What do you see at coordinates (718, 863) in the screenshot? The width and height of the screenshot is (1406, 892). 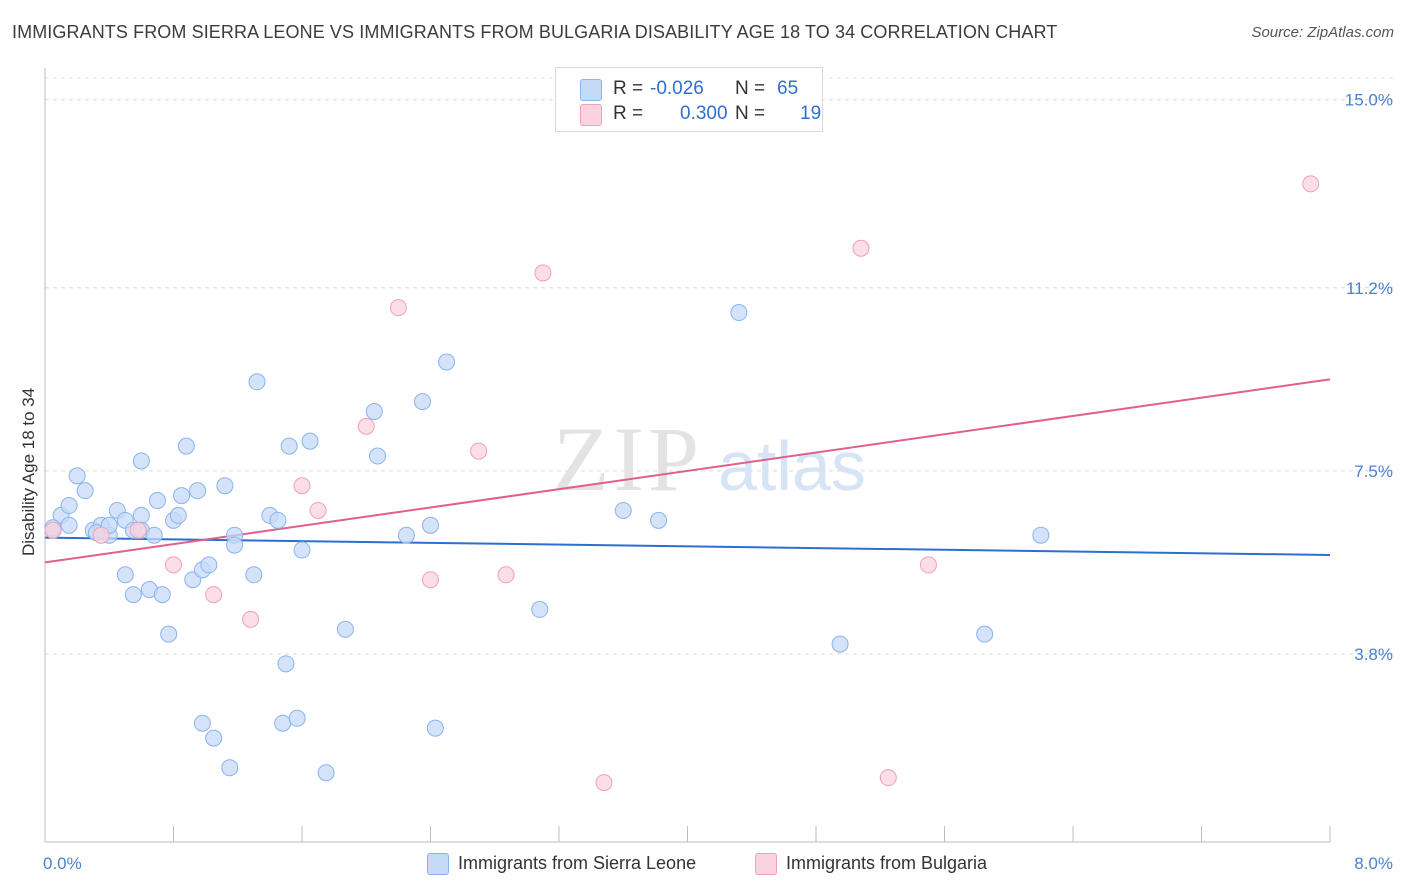 I see `x-tick-labels: 0.0% 8.0%` at bounding box center [718, 863].